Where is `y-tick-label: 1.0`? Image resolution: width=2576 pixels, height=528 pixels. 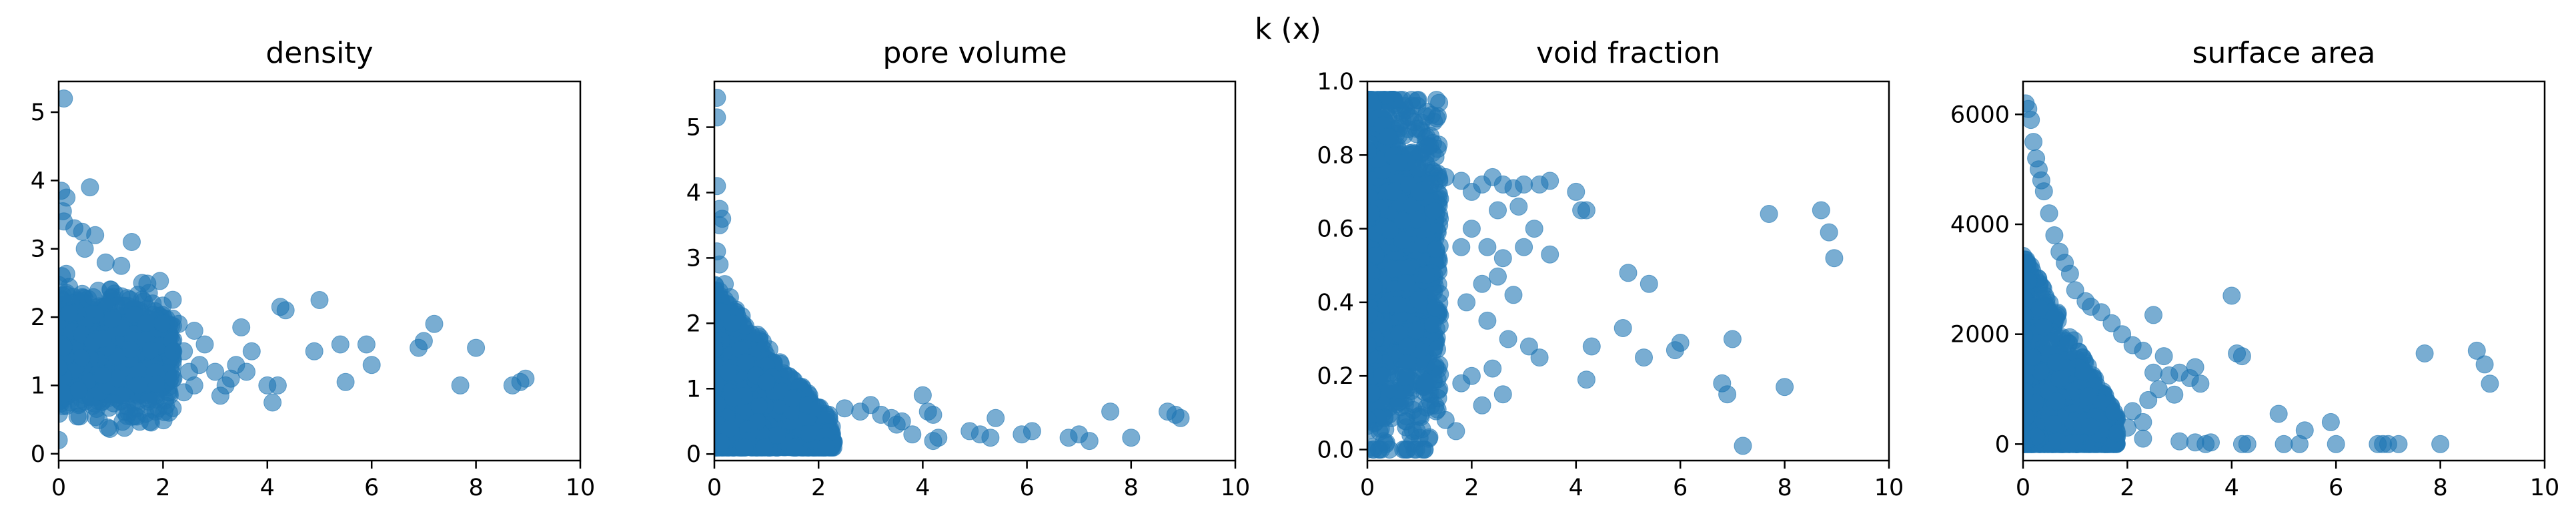
y-tick-label: 1.0 is located at coordinates (1335, 82).